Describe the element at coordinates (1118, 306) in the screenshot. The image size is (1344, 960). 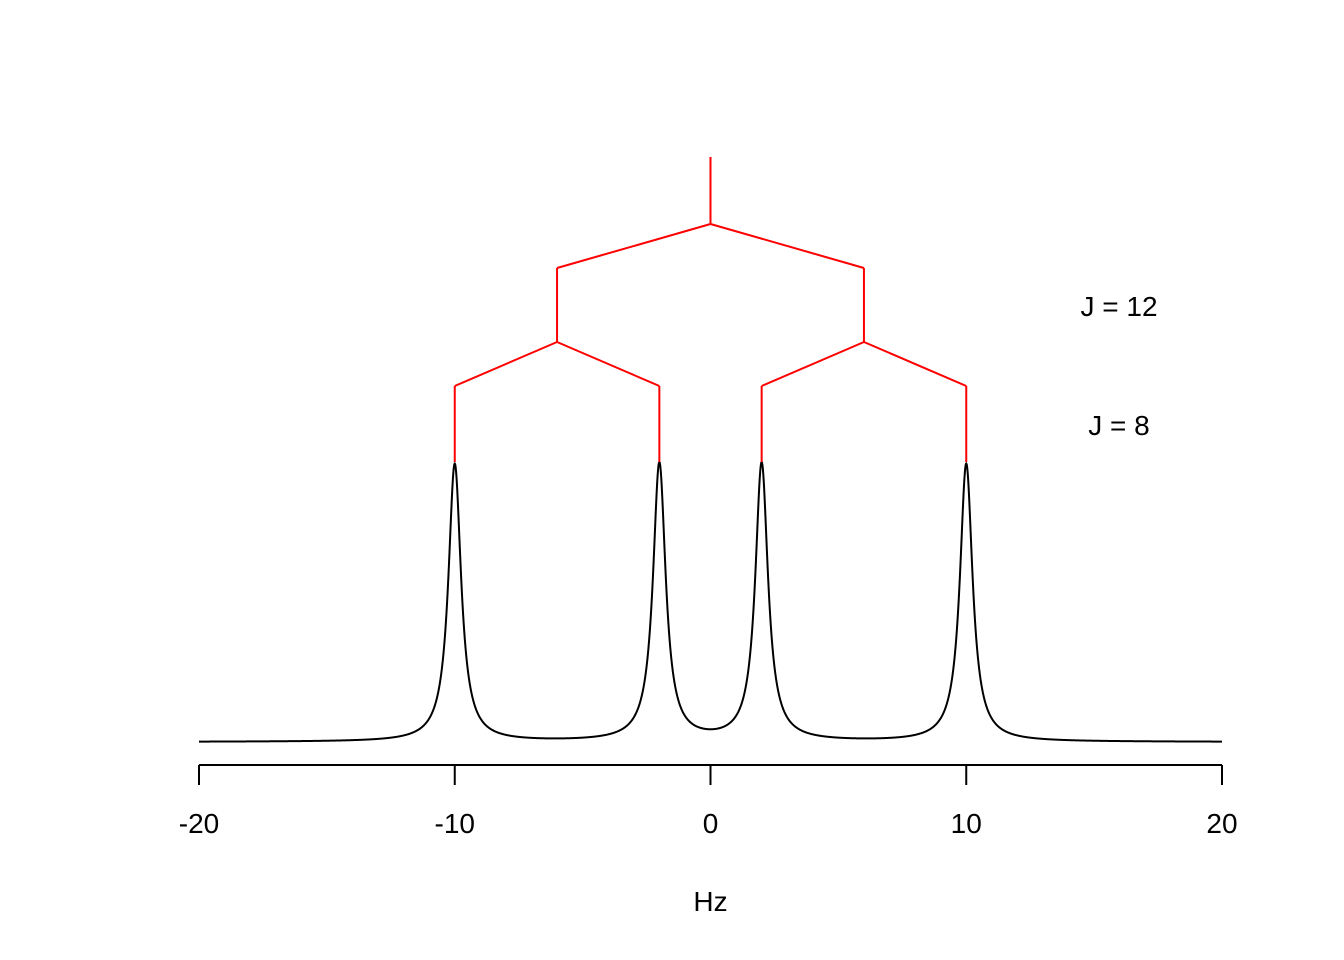
I see `coupling-label: J = 12` at that location.